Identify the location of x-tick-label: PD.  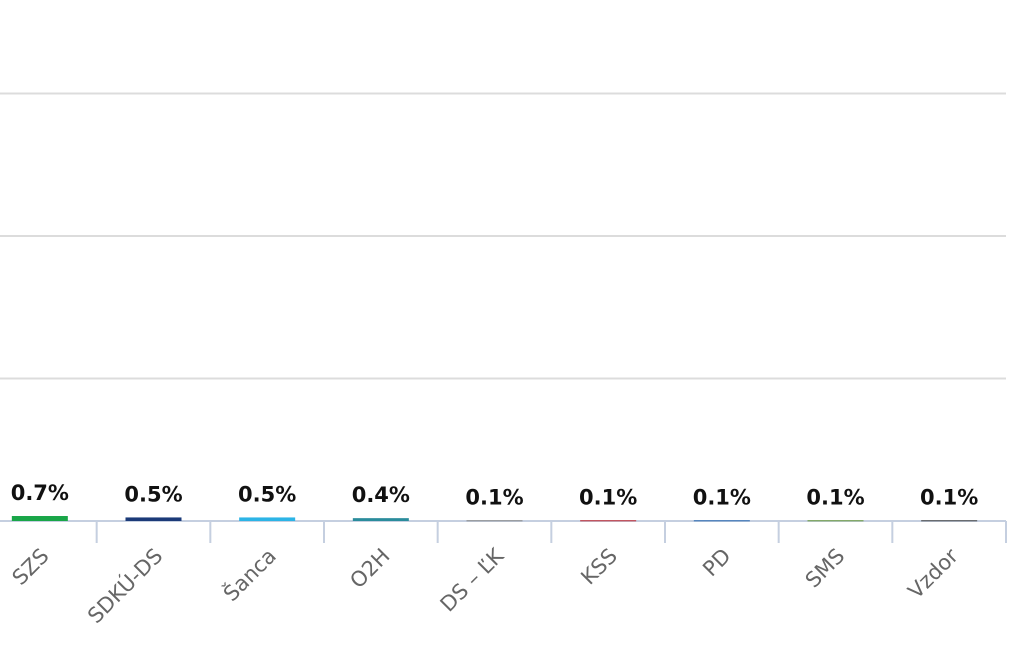
(716, 562).